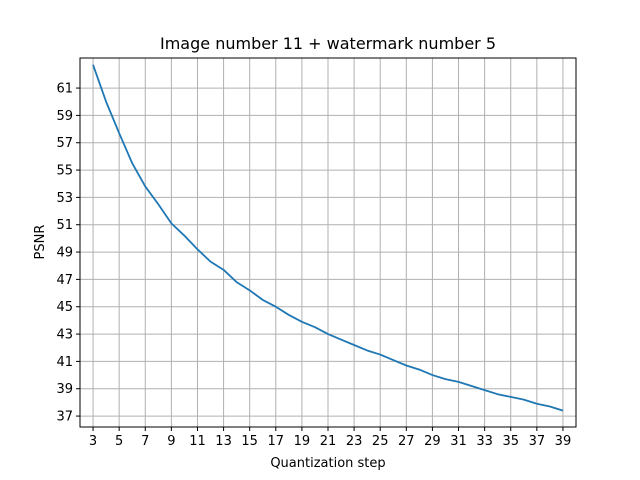  Describe the element at coordinates (197, 441) in the screenshot. I see `x-tick-label: 11` at that location.